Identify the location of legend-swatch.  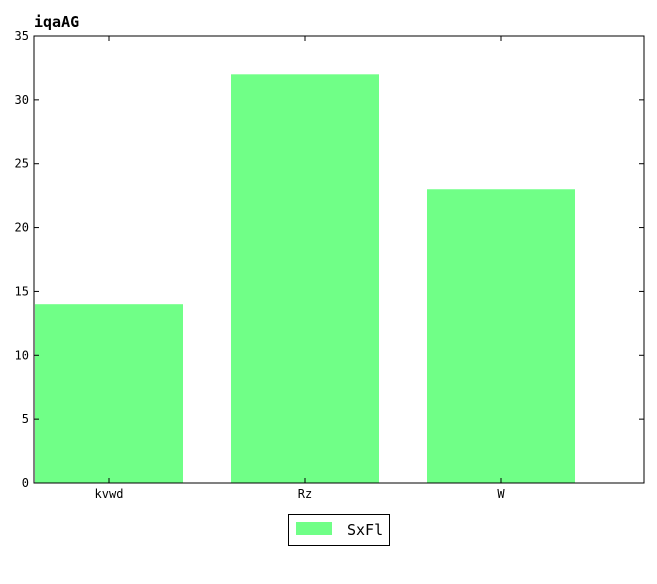
(314, 528).